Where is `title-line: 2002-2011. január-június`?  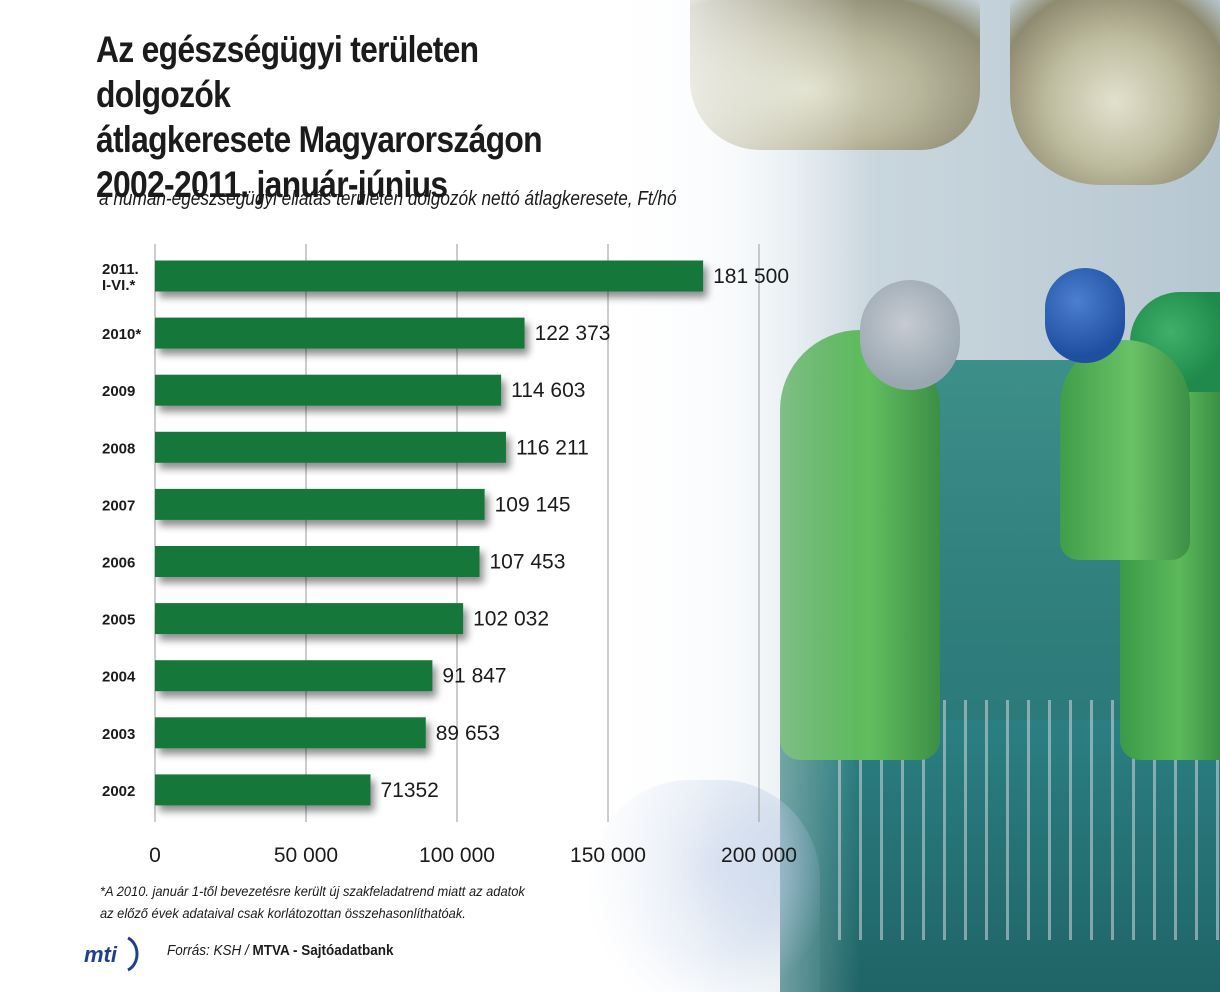 title-line: 2002-2011. január-június is located at coordinates (272, 184).